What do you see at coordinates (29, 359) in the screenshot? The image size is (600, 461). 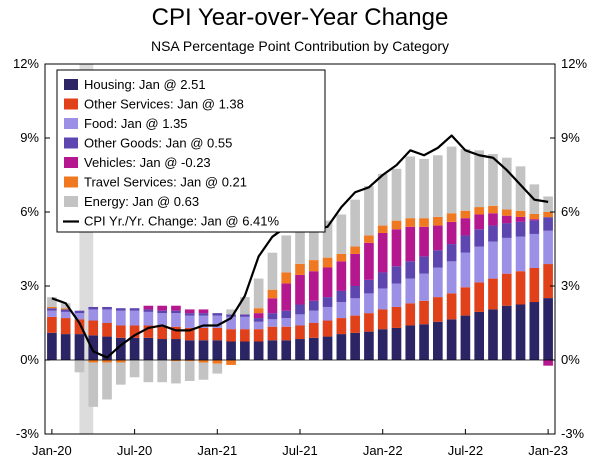 I see `y-tick-label-left-4: 0%` at bounding box center [29, 359].